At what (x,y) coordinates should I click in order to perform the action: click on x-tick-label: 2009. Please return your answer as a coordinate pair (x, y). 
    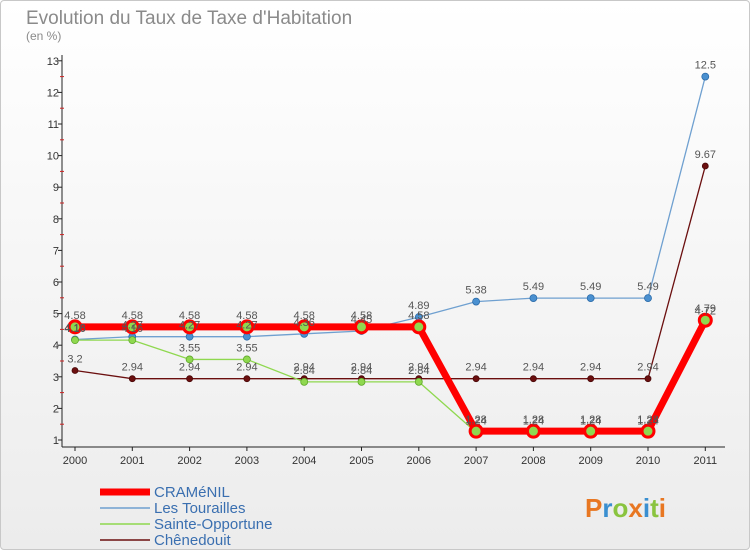
    Looking at the image, I should click on (590, 461).